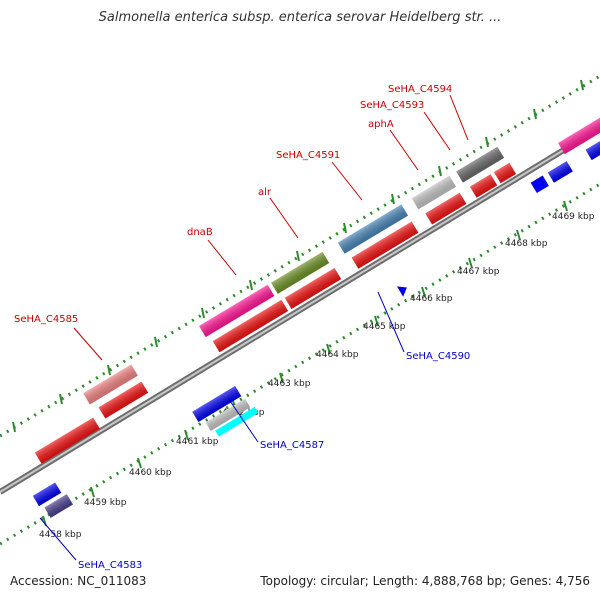 The width and height of the screenshot is (600, 600). I want to click on gene-label: SeHA_C4591, so click(308, 155).